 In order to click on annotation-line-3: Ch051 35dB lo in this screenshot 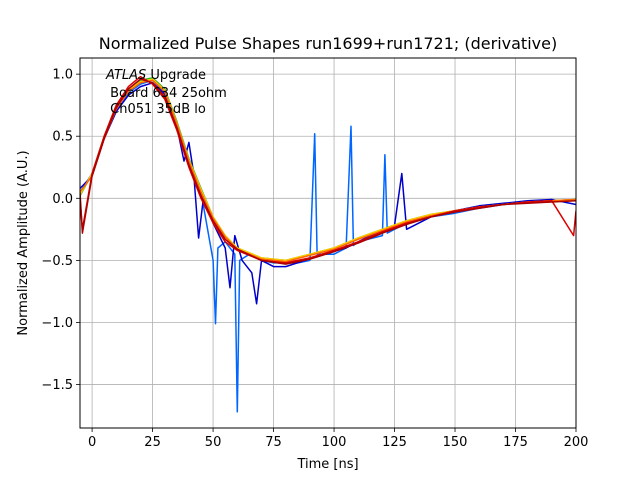, I will do `click(156, 109)`.